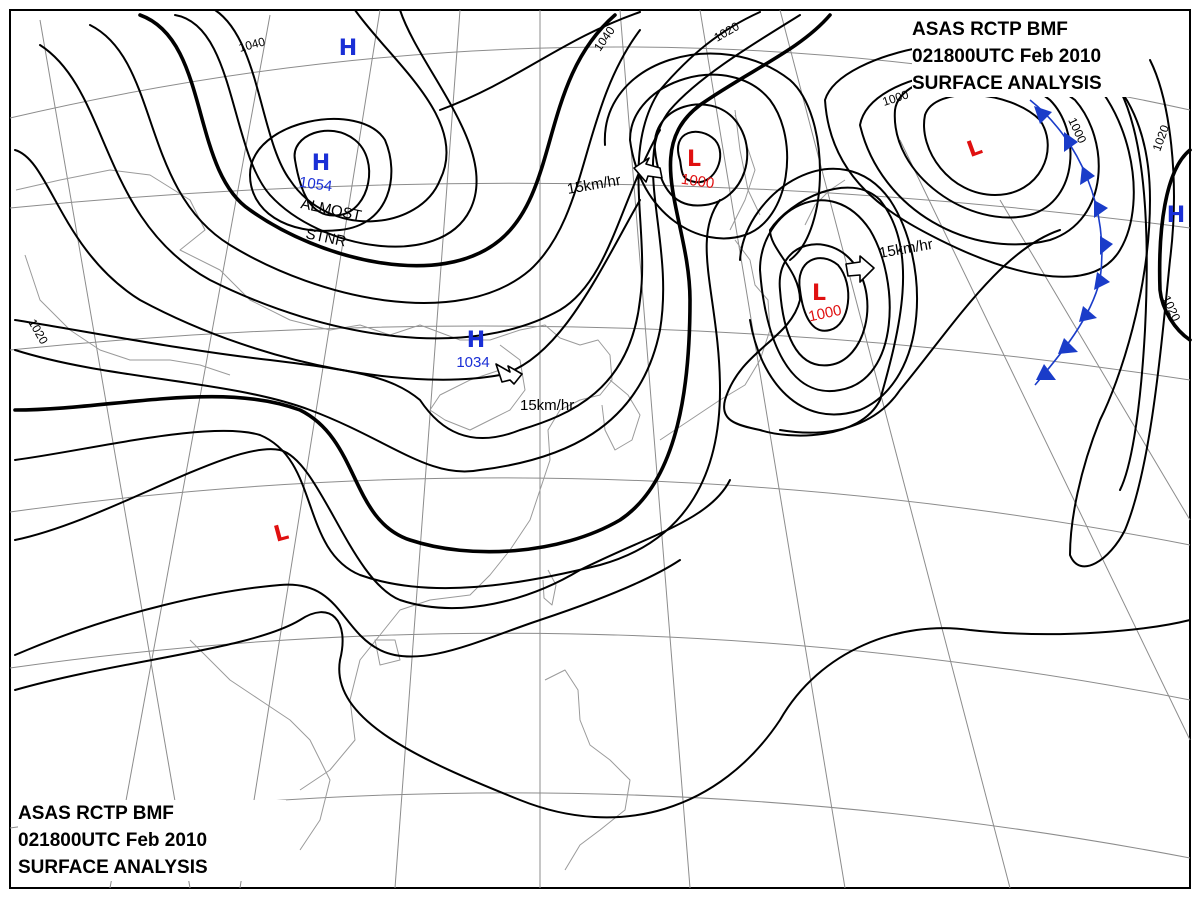  What do you see at coordinates (621, 415) in the screenshot?
I see `coastline-korea` at bounding box center [621, 415].